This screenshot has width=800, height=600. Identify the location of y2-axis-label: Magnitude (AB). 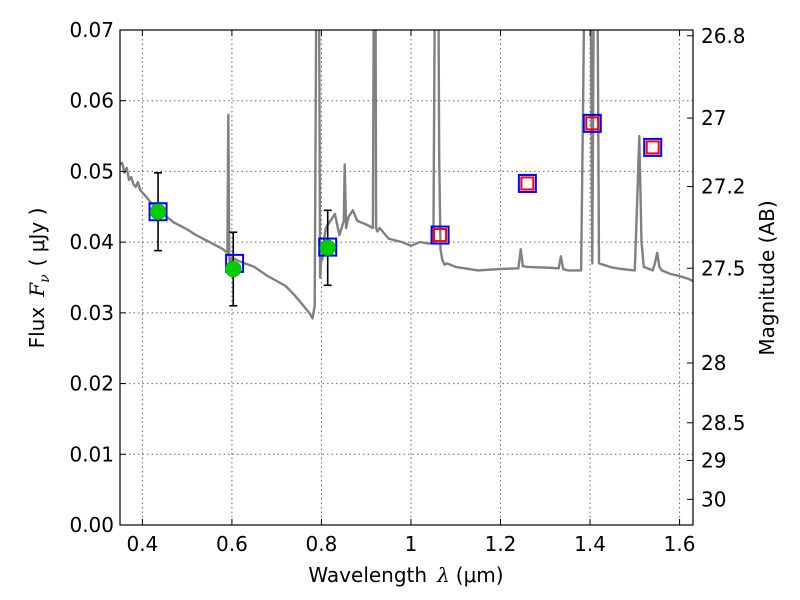
(767, 277).